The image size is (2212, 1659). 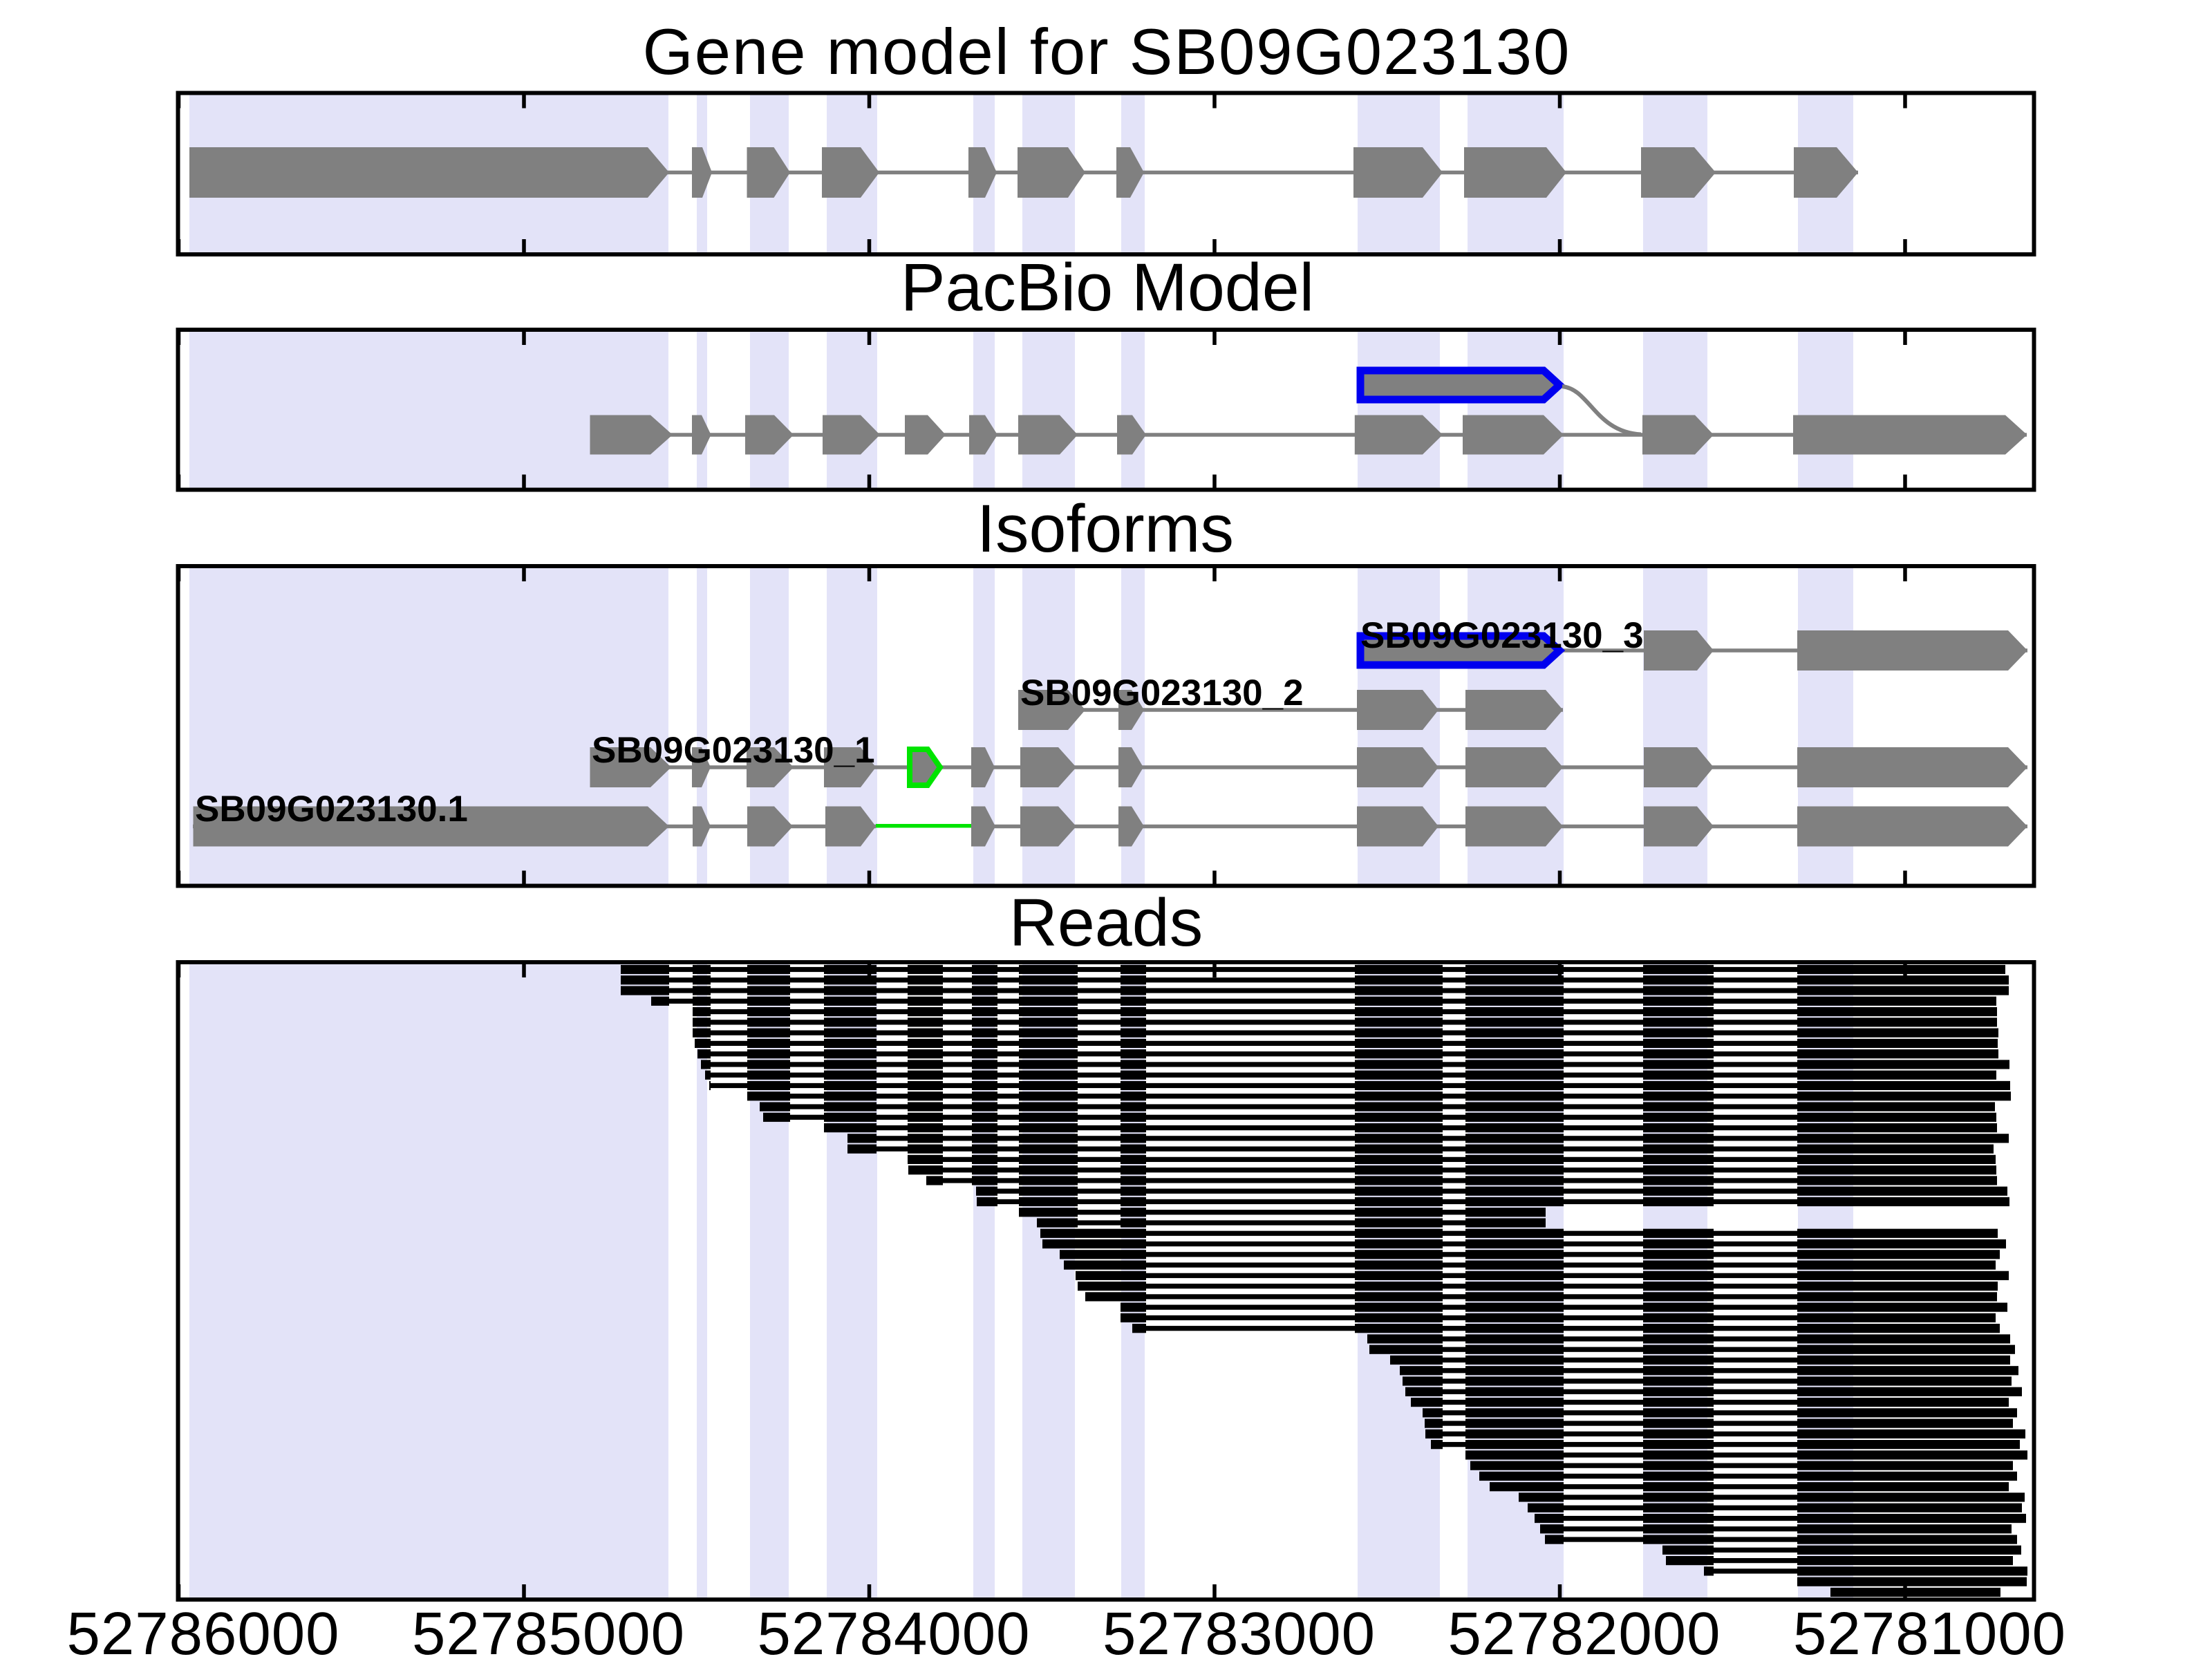 I want to click on svg-text: PacBio Model, so click(x=1107, y=287).